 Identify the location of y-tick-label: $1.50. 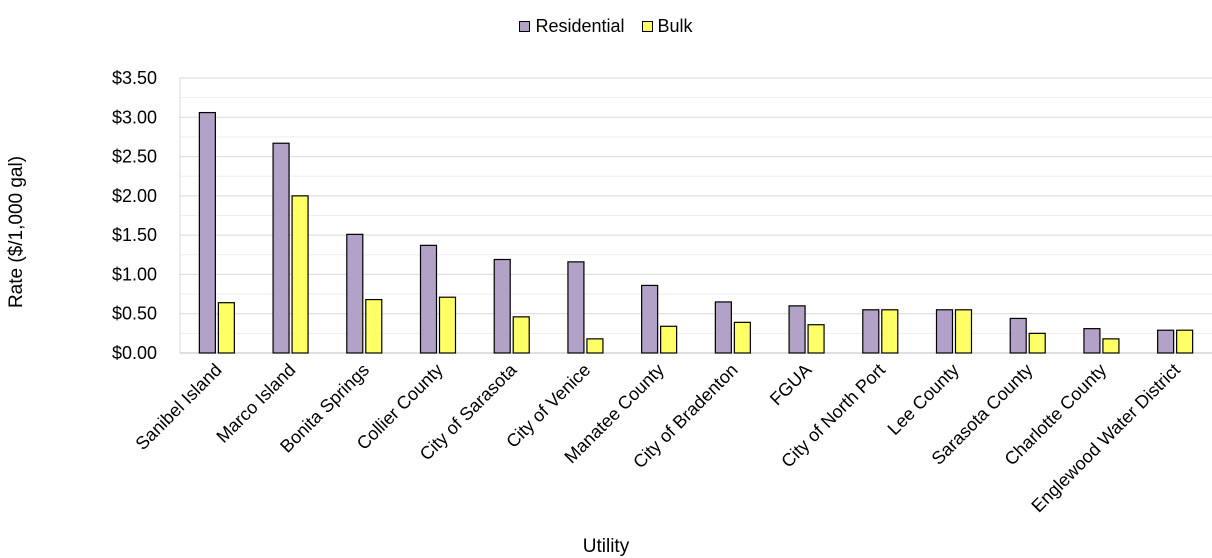
(134, 235).